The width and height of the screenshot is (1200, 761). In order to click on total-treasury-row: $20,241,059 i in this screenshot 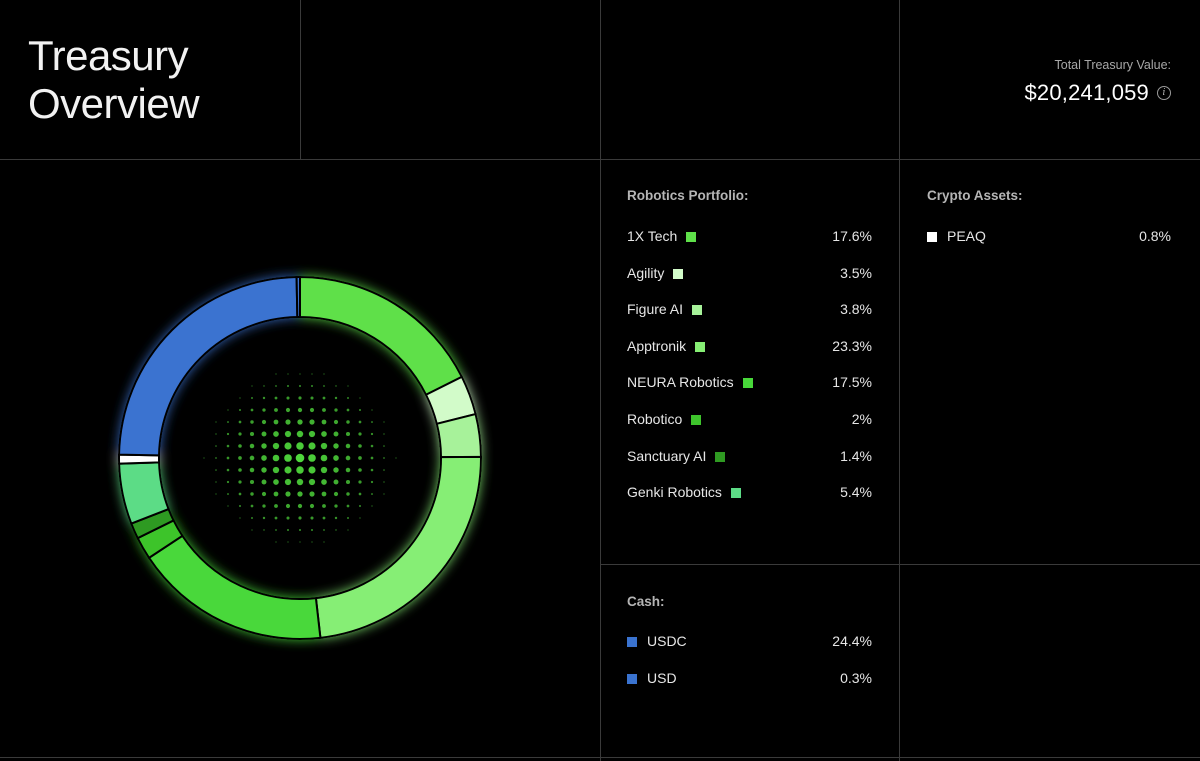, I will do `click(1097, 93)`.